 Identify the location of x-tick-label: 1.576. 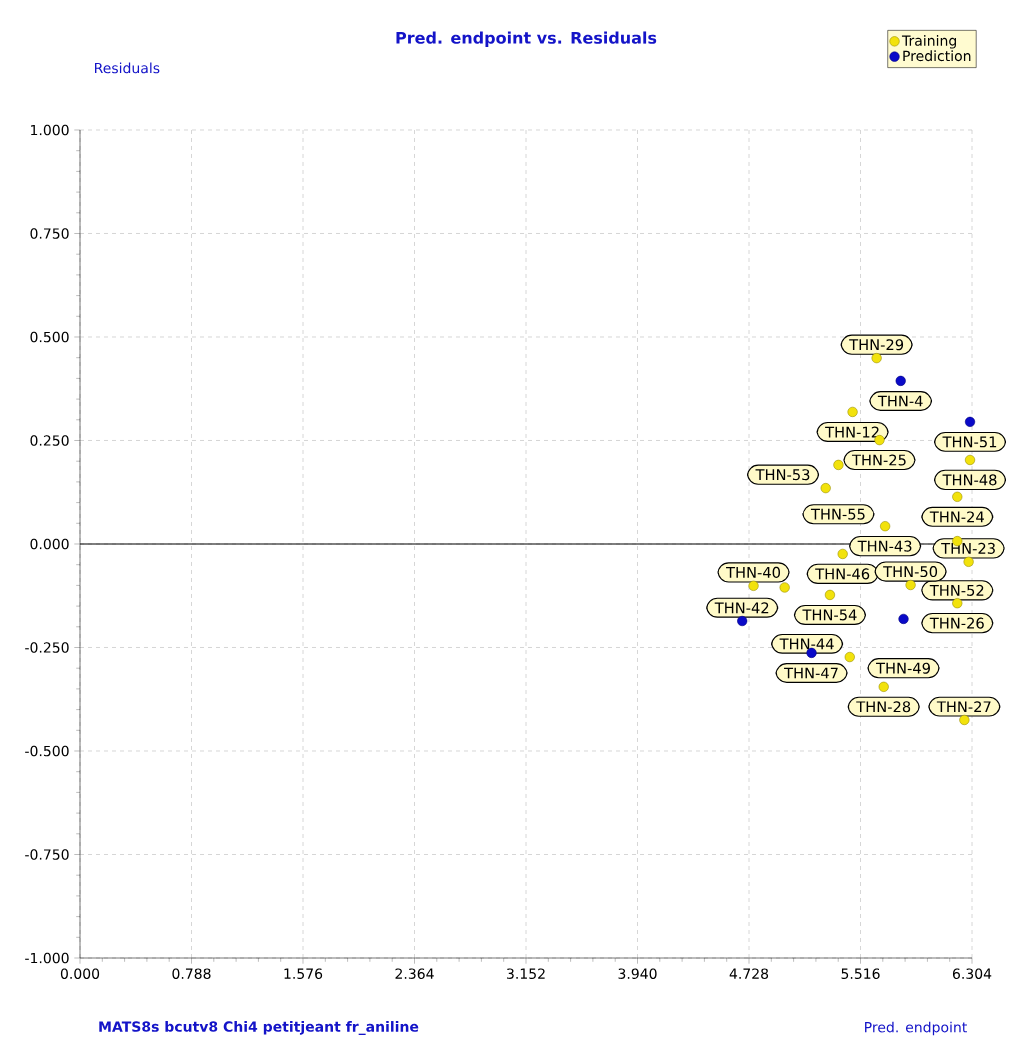
(303, 973).